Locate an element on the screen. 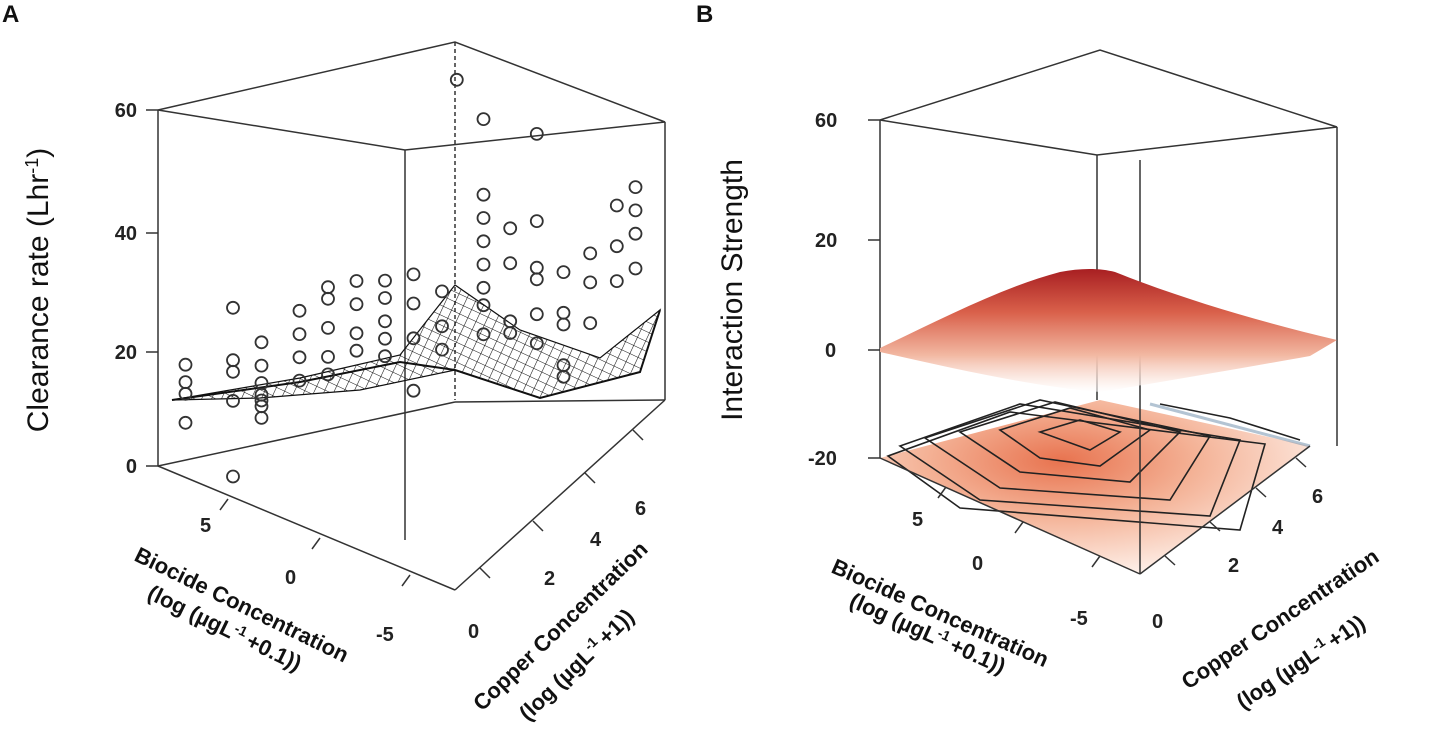  panel-b-y-tick: 6 is located at coordinates (1317, 497).